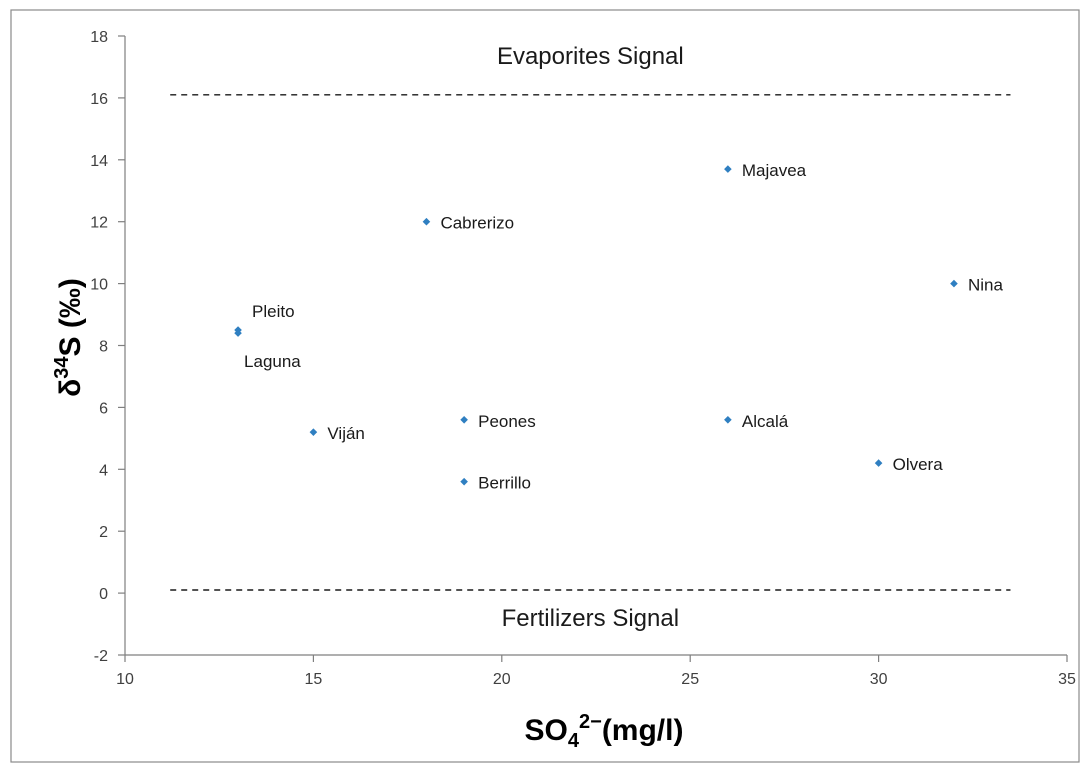 The height and width of the screenshot is (766, 1085). I want to click on x-tick-label: 15, so click(314, 679).